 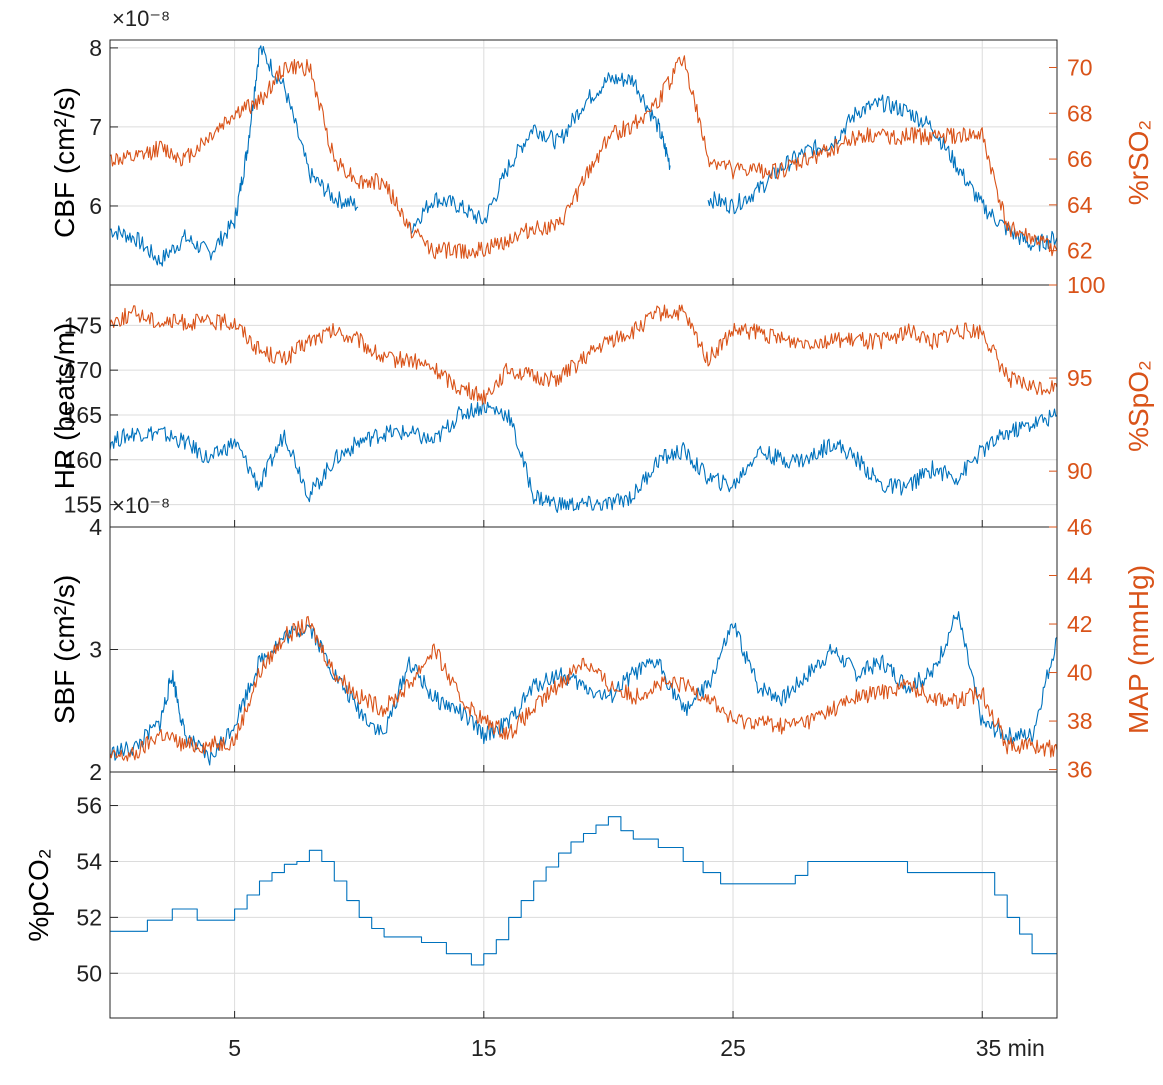 I want to click on panel-3-left-axis-label: SBF (cm²/s), so click(x=64, y=649).